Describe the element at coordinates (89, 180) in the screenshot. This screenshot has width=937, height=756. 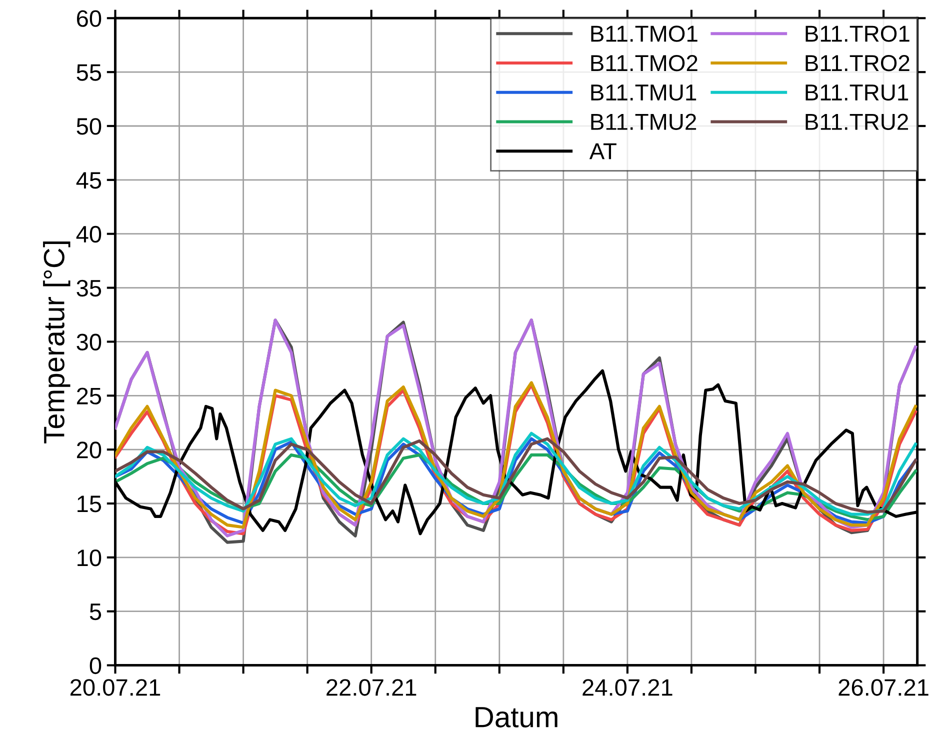
I see `y-tick-label: 45` at that location.